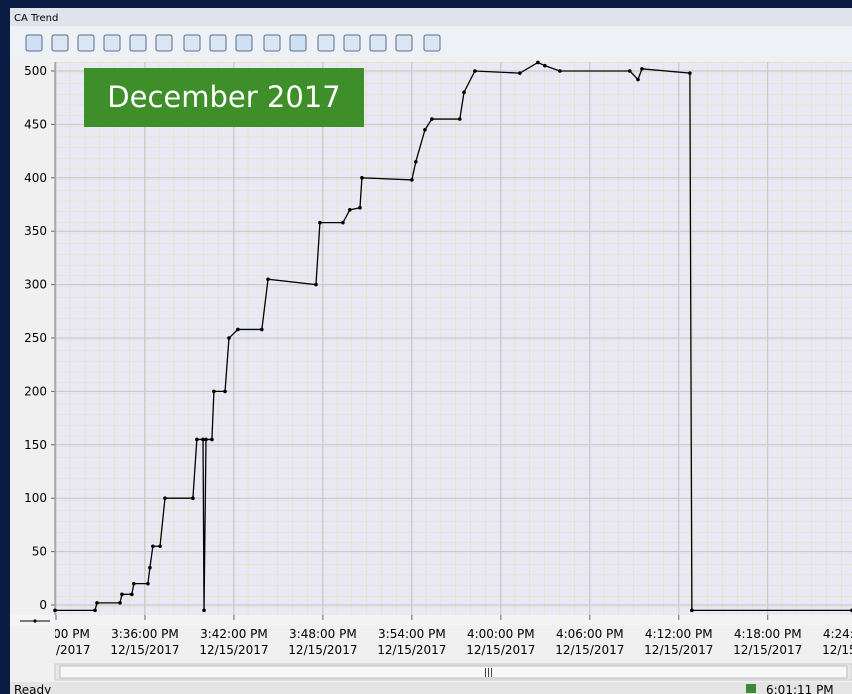 This screenshot has height=694, width=852. Describe the element at coordinates (35, 445) in the screenshot. I see `y-tick-label: 150` at that location.